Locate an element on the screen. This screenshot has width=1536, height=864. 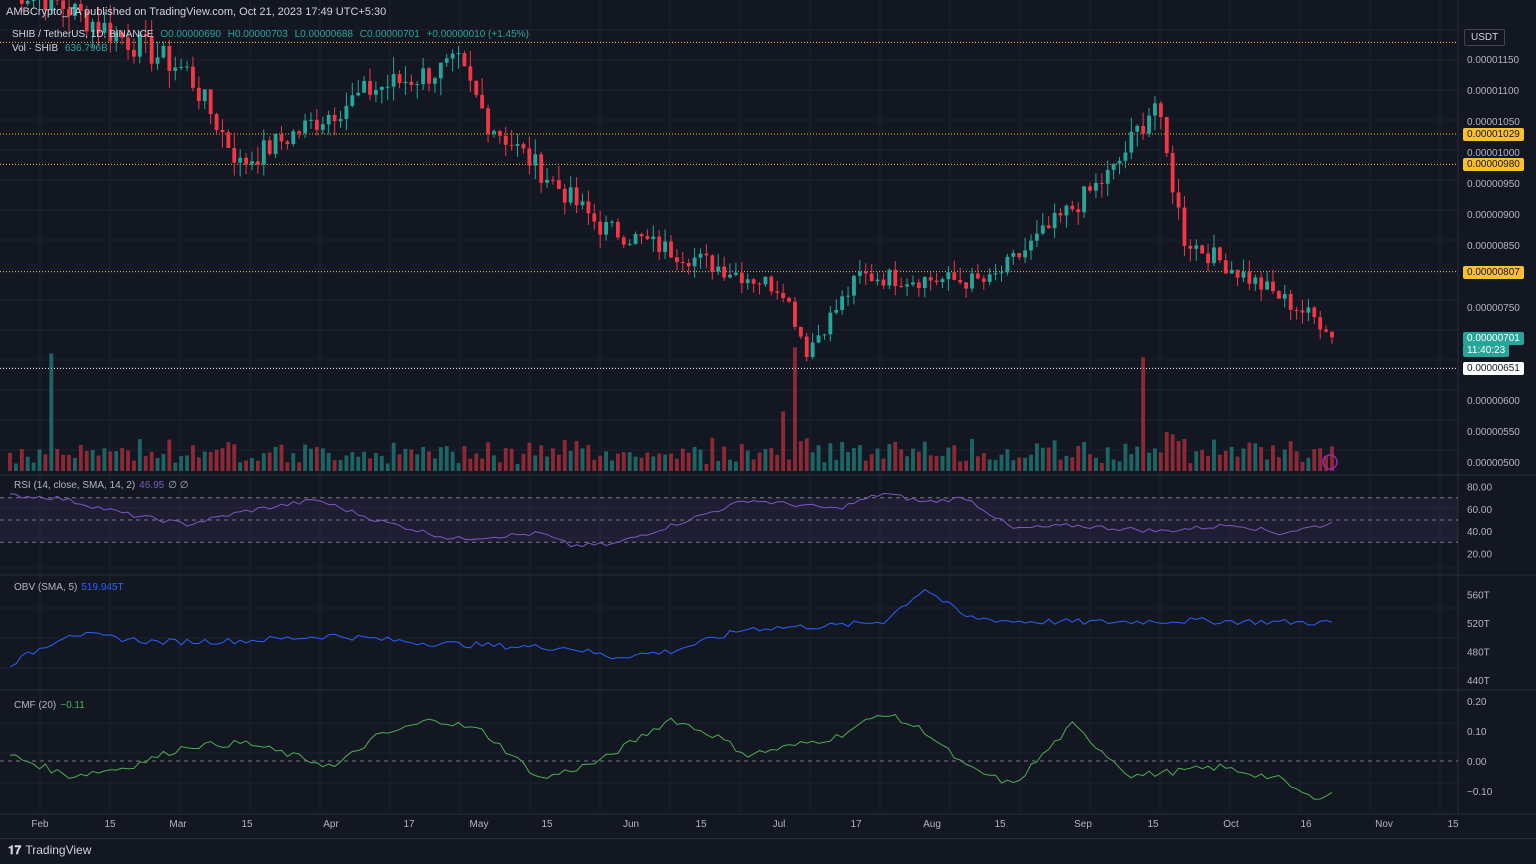
rsi-tick: 20.00 is located at coordinates (1479, 554).